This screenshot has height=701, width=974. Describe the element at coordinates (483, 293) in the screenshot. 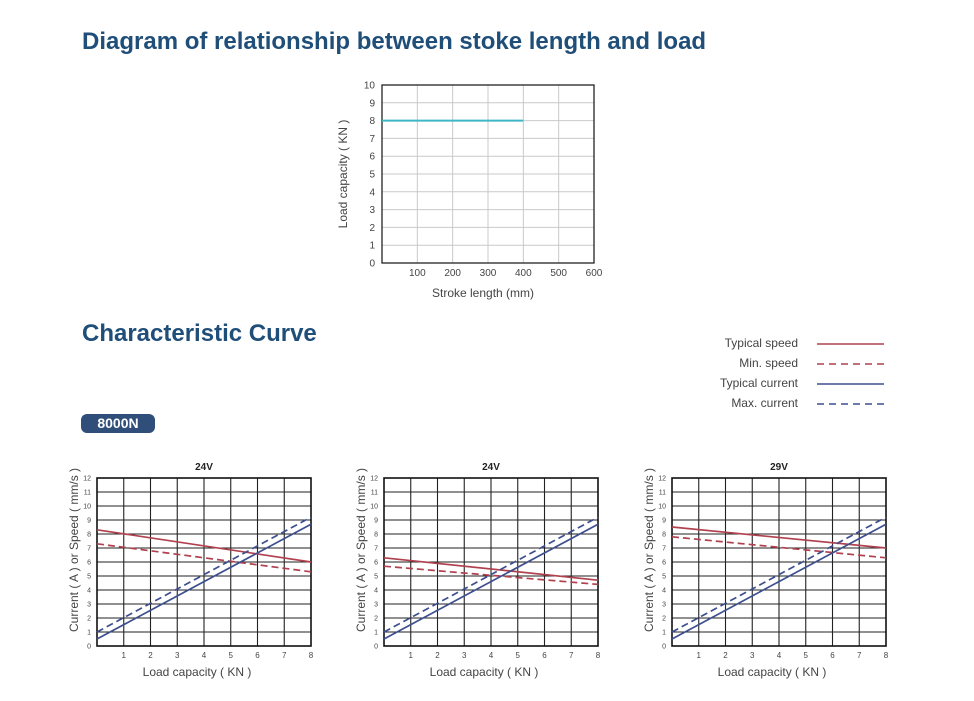

I see `x-axis-label: Stroke length (mm)` at that location.